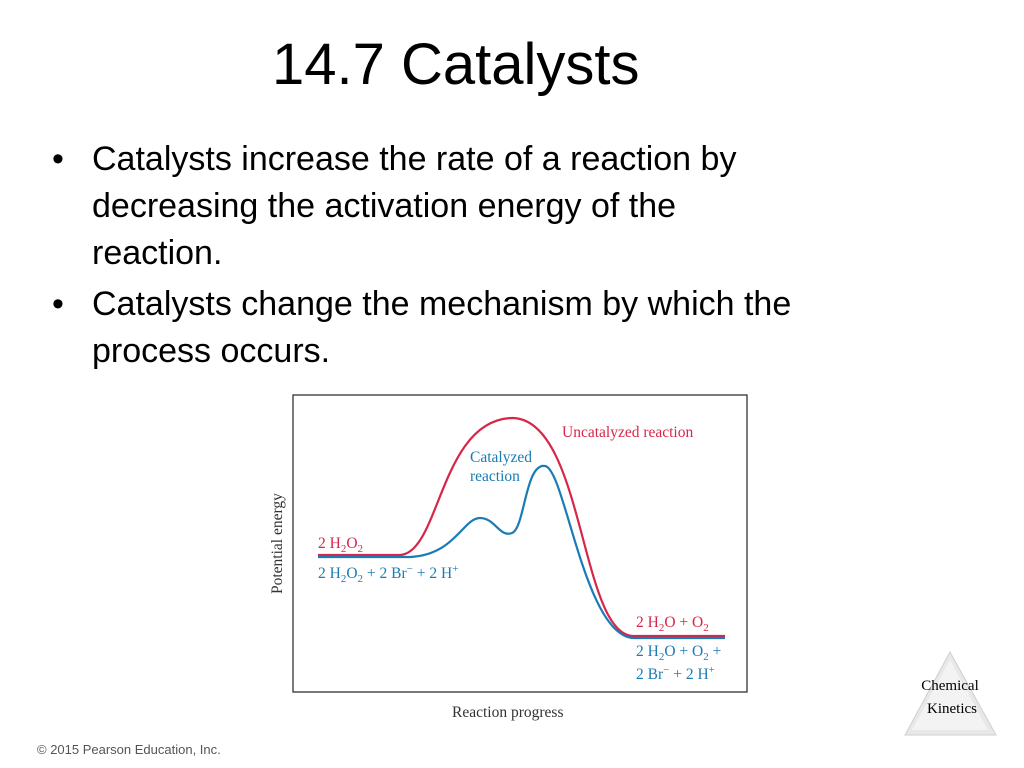  I want to click on bullet-line: process occurs., so click(211, 351).